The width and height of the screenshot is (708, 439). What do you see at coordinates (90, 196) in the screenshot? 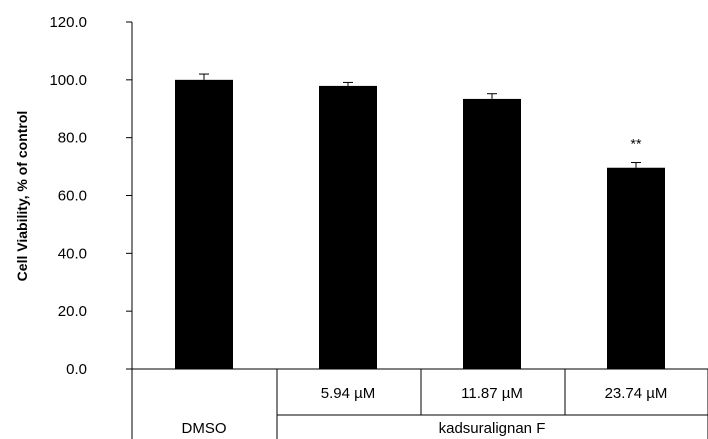
I see `y-ticks: 0.0 20.0 40.0 60.0 80.0 100.0 120.0` at bounding box center [90, 196].